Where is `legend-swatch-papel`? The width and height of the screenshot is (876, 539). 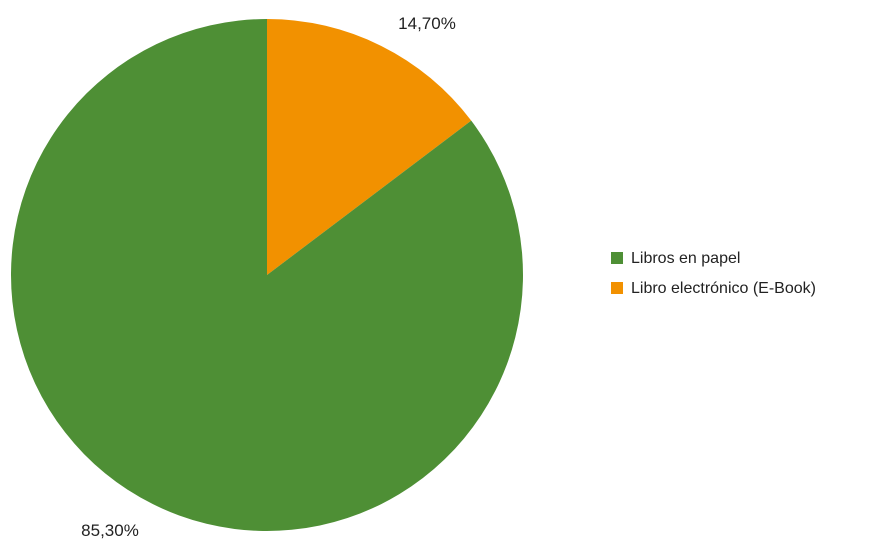 legend-swatch-papel is located at coordinates (617, 258).